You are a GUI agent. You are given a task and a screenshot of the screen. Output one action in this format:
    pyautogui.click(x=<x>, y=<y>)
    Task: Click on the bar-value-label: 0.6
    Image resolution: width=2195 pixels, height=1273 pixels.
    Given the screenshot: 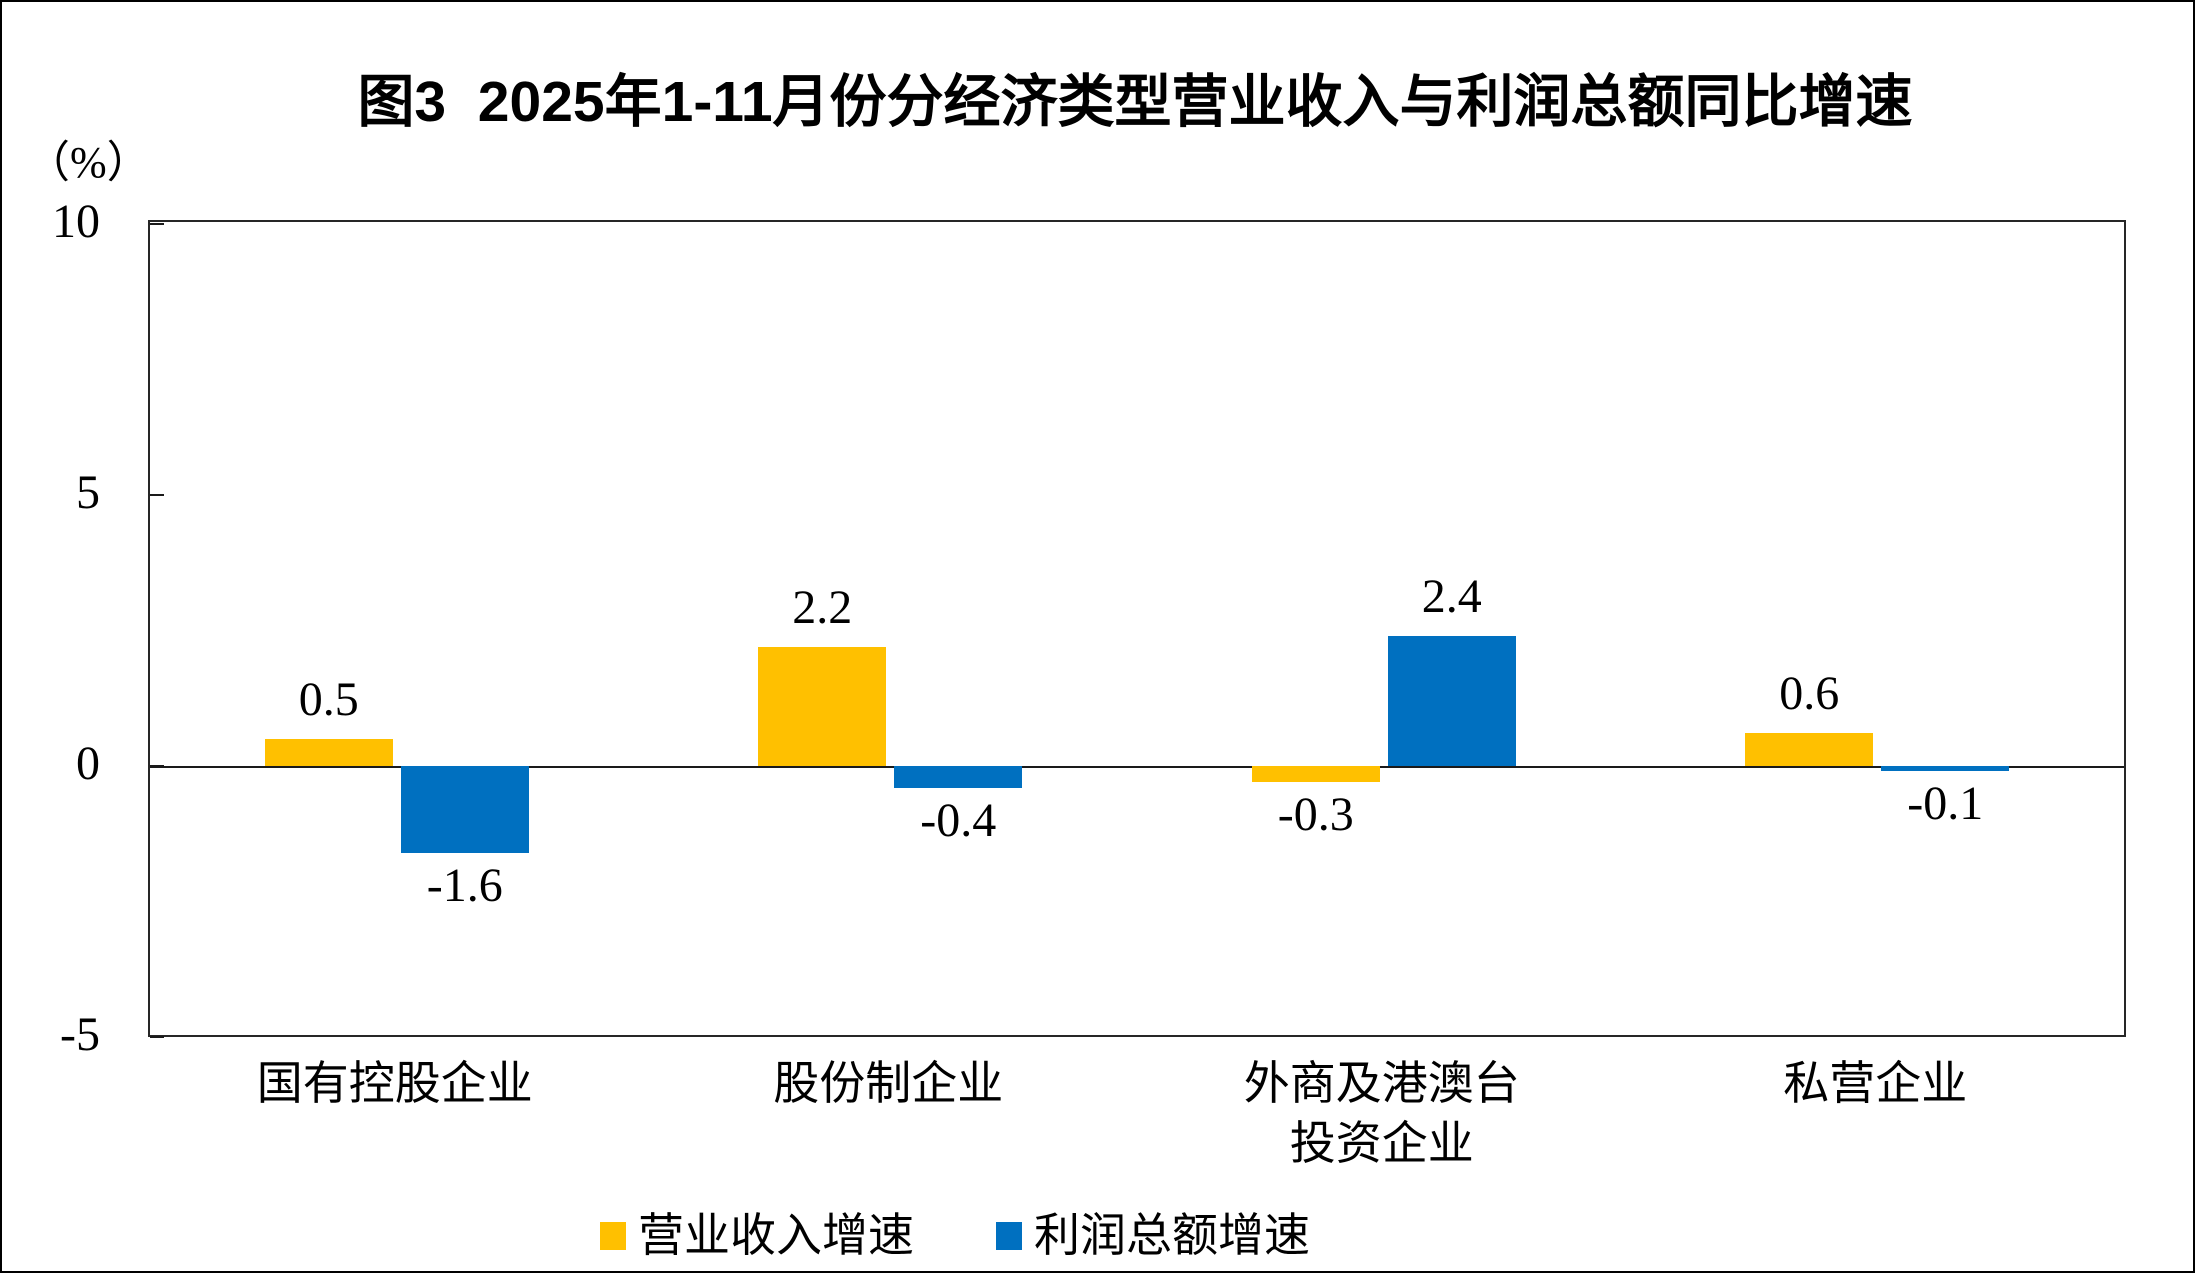 What is the action you would take?
    pyautogui.click(x=1809, y=694)
    